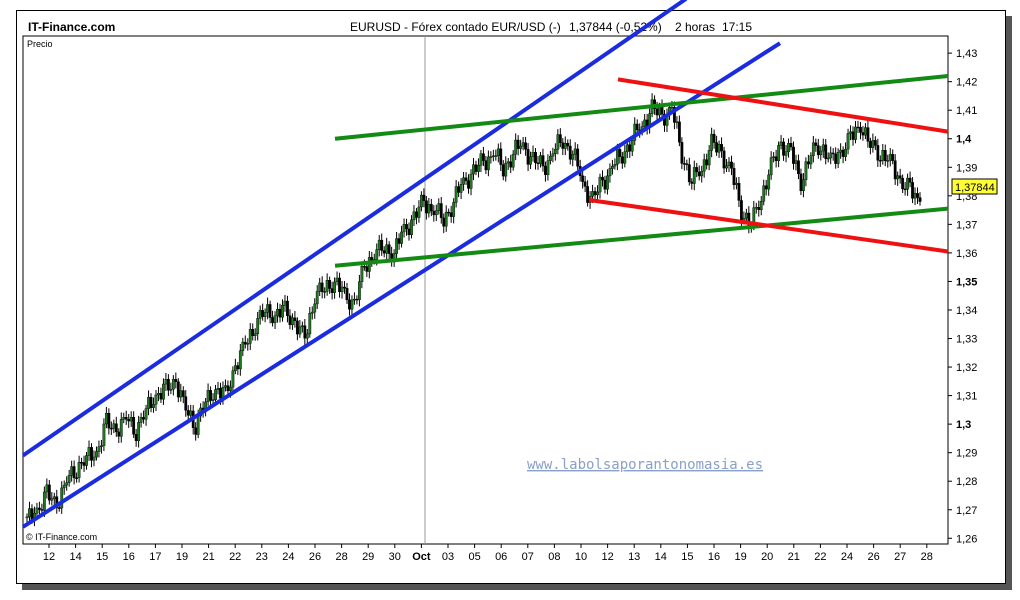 Image resolution: width=1020 pixels, height=600 pixels. I want to click on x-tick-label: 14, so click(75, 557).